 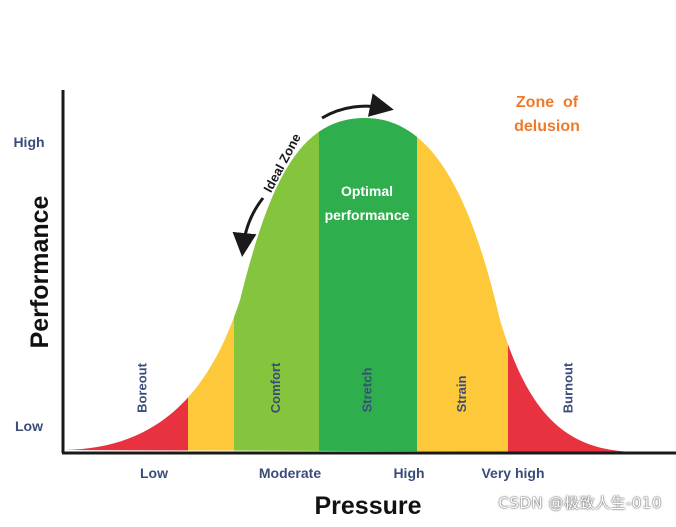 I want to click on zone-label-boreout: Boreout, so click(x=141, y=387).